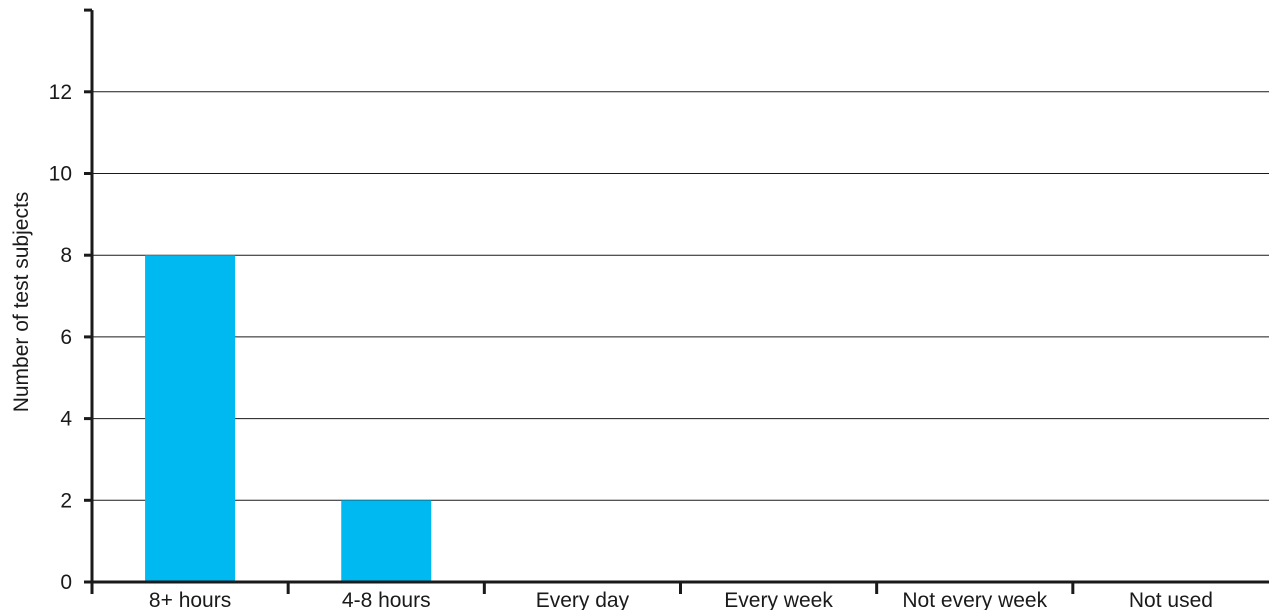  Describe the element at coordinates (386, 599) in the screenshot. I see `x-tick-label: 4-8 hours` at that location.